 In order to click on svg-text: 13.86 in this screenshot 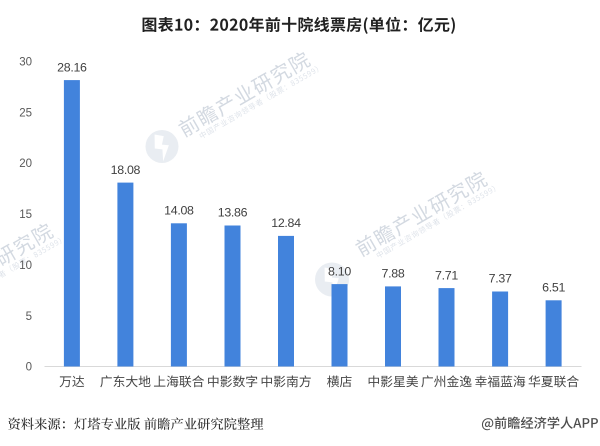, I will do `click(233, 213)`.